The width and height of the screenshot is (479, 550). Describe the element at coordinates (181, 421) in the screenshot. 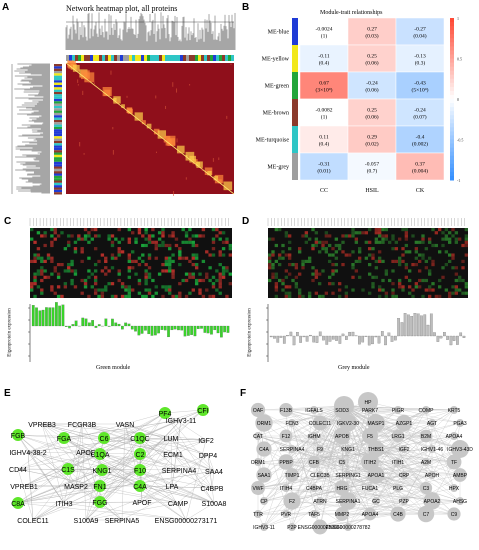

I see `network-node-label: IGHV3-11` at that location.